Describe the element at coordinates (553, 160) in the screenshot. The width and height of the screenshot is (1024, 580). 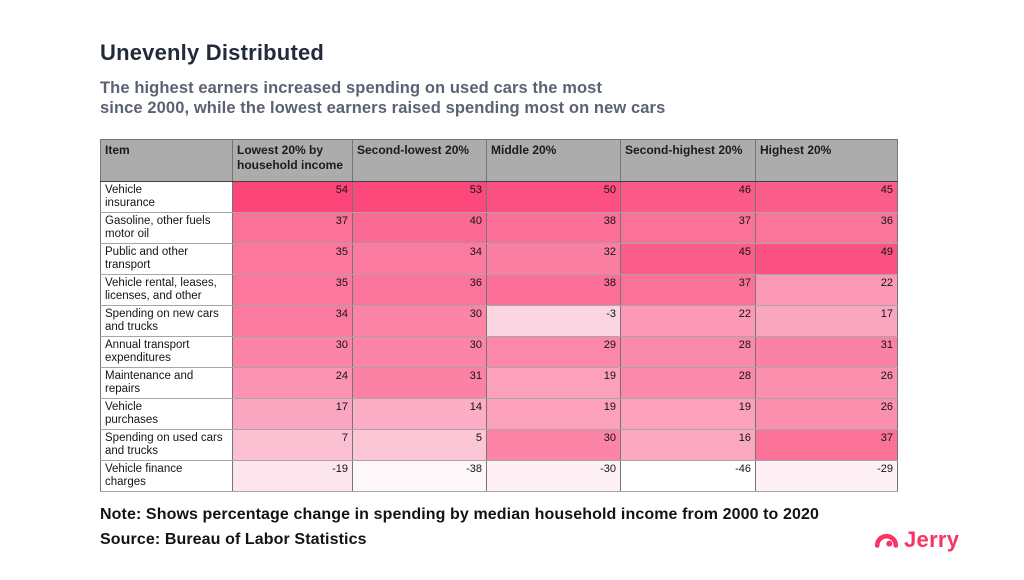
I see `column-header: Middle 20%` at that location.